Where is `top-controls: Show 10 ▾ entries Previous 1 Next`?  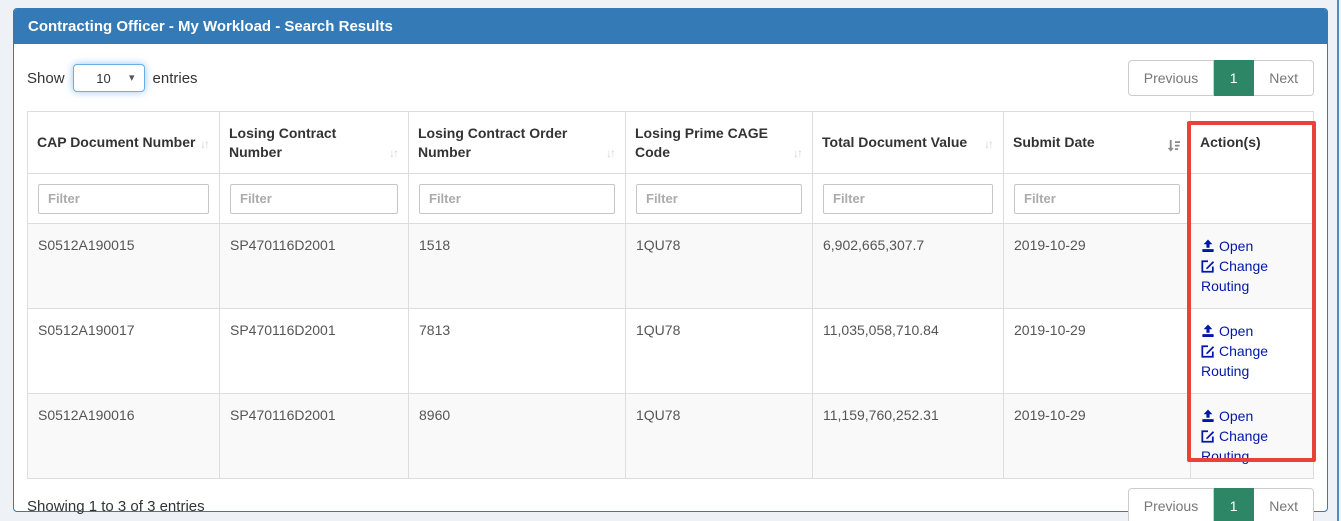
top-controls: Show 10 ▾ entries Previous 1 Next is located at coordinates (670, 78).